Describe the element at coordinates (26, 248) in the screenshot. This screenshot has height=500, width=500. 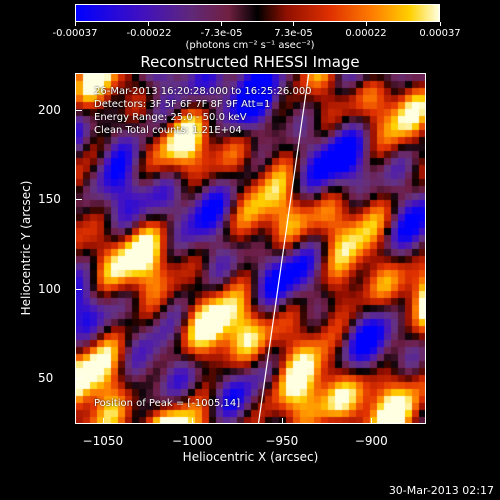
I see `y-axis-label: Heliocentric Y (arcsec)` at that location.